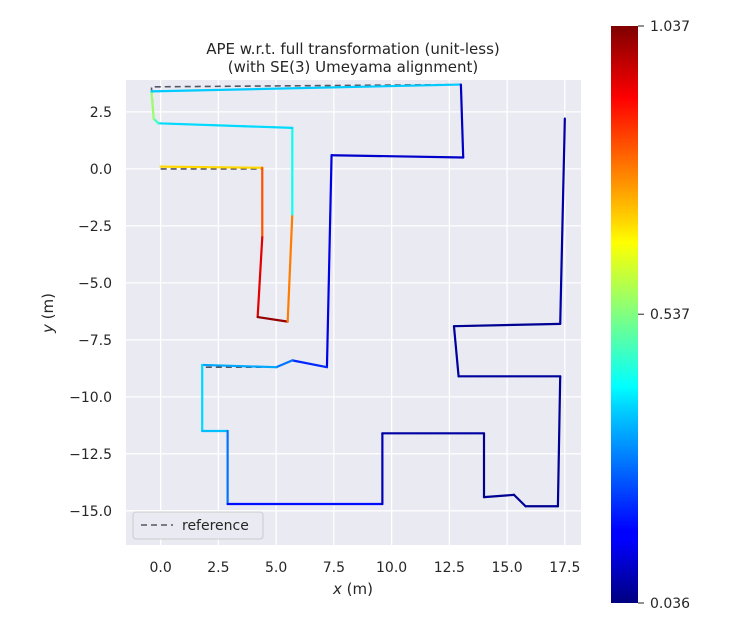  What do you see at coordinates (670, 27) in the screenshot?
I see `colorbar-tick-label: 1.037` at bounding box center [670, 27].